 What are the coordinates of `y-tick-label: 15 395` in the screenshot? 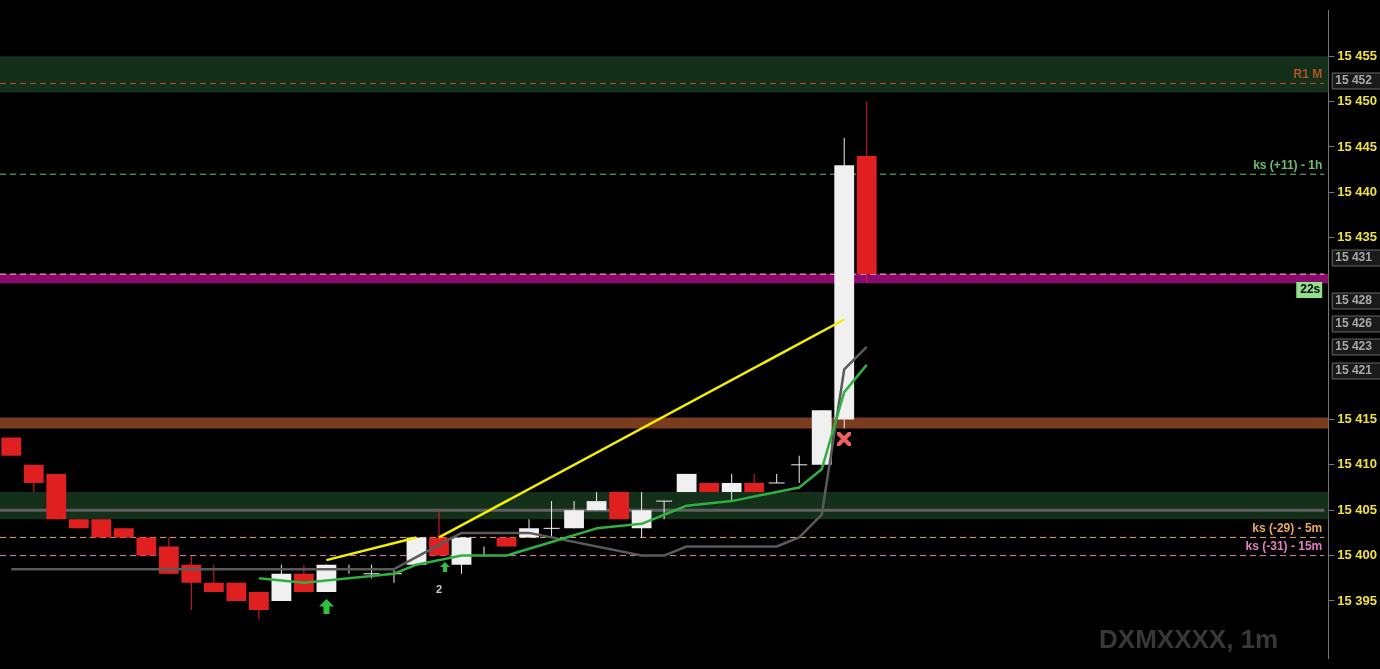 It's located at (1357, 600).